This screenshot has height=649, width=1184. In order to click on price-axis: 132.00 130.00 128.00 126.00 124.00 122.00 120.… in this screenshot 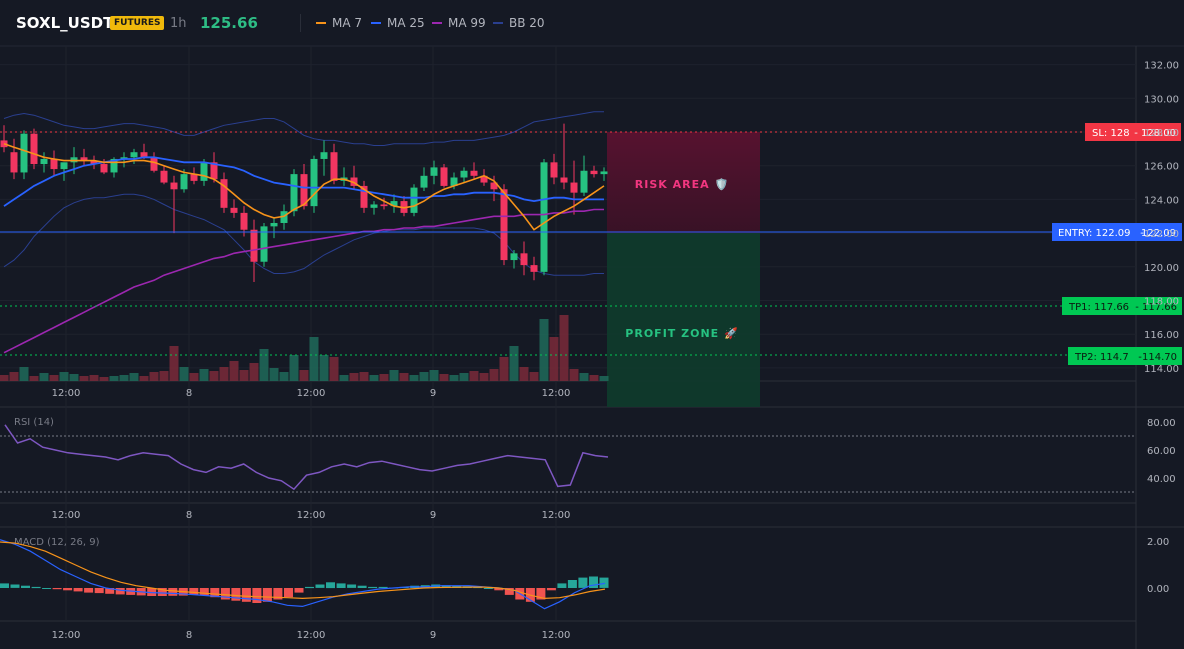, I will do `click(1161, 218)`.